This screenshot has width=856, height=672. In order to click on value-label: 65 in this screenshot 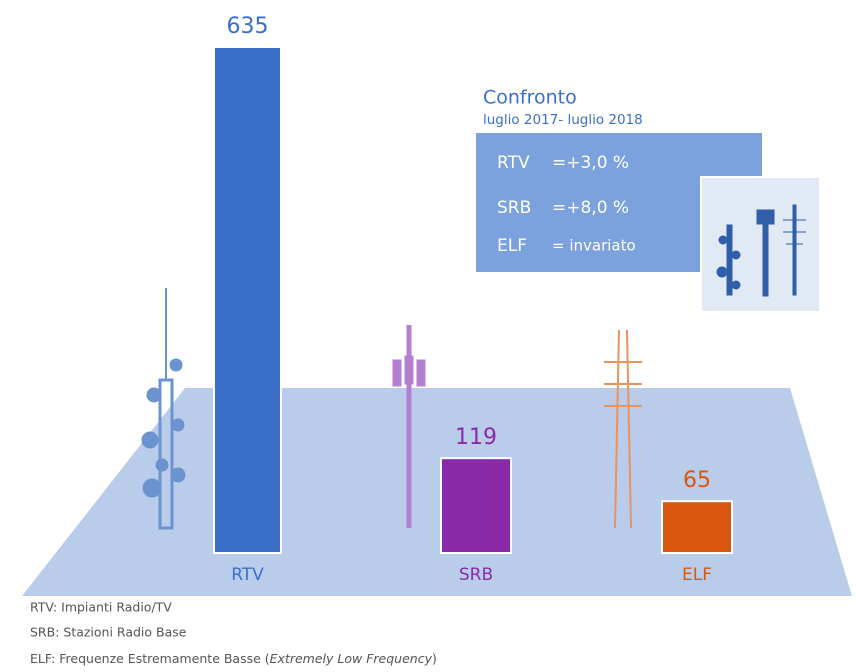, I will do `click(697, 480)`.